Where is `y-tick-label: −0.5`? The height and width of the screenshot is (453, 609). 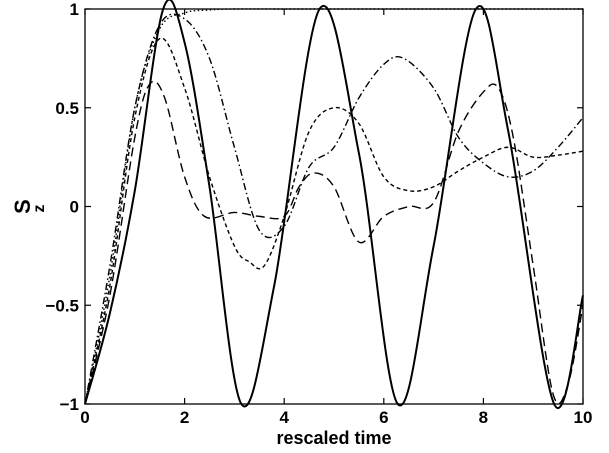 y-tick-label: −0.5 is located at coordinates (62, 305).